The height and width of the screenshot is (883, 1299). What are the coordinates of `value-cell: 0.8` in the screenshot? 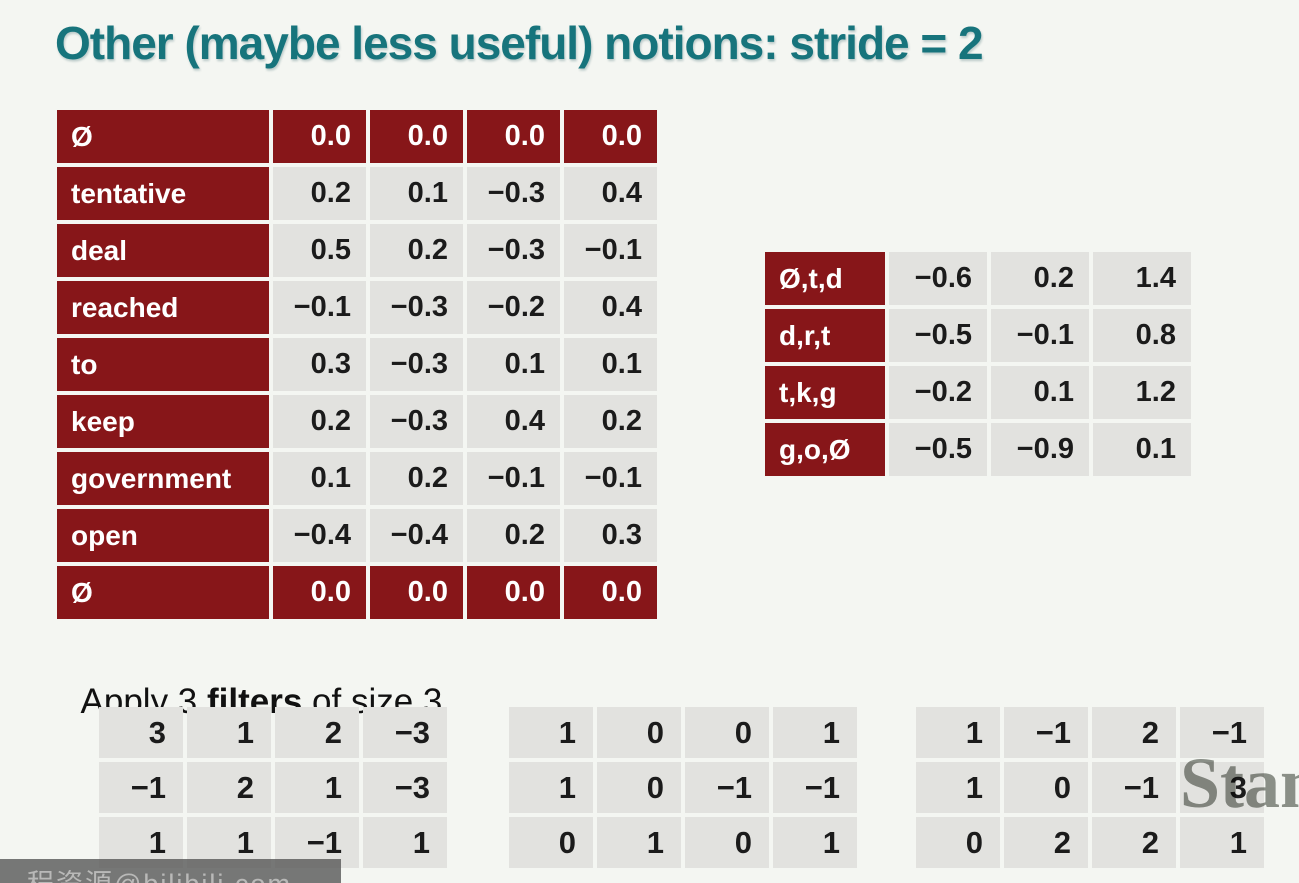 It's located at (1142, 335).